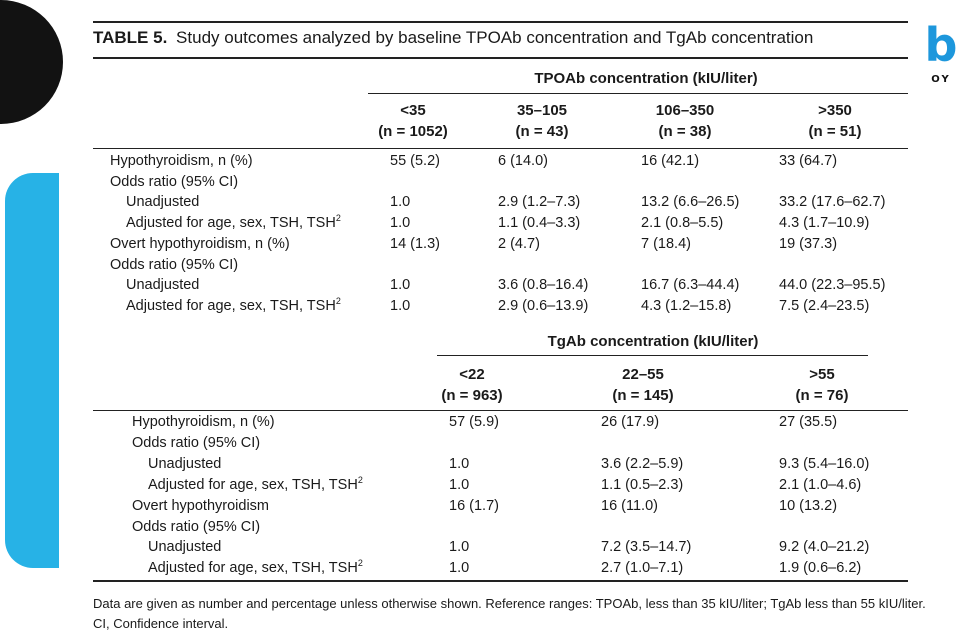 The image size is (959, 638). Describe the element at coordinates (824, 305) in the screenshot. I see `tpo-cell: 7.5 (2.4–23.5)` at that location.